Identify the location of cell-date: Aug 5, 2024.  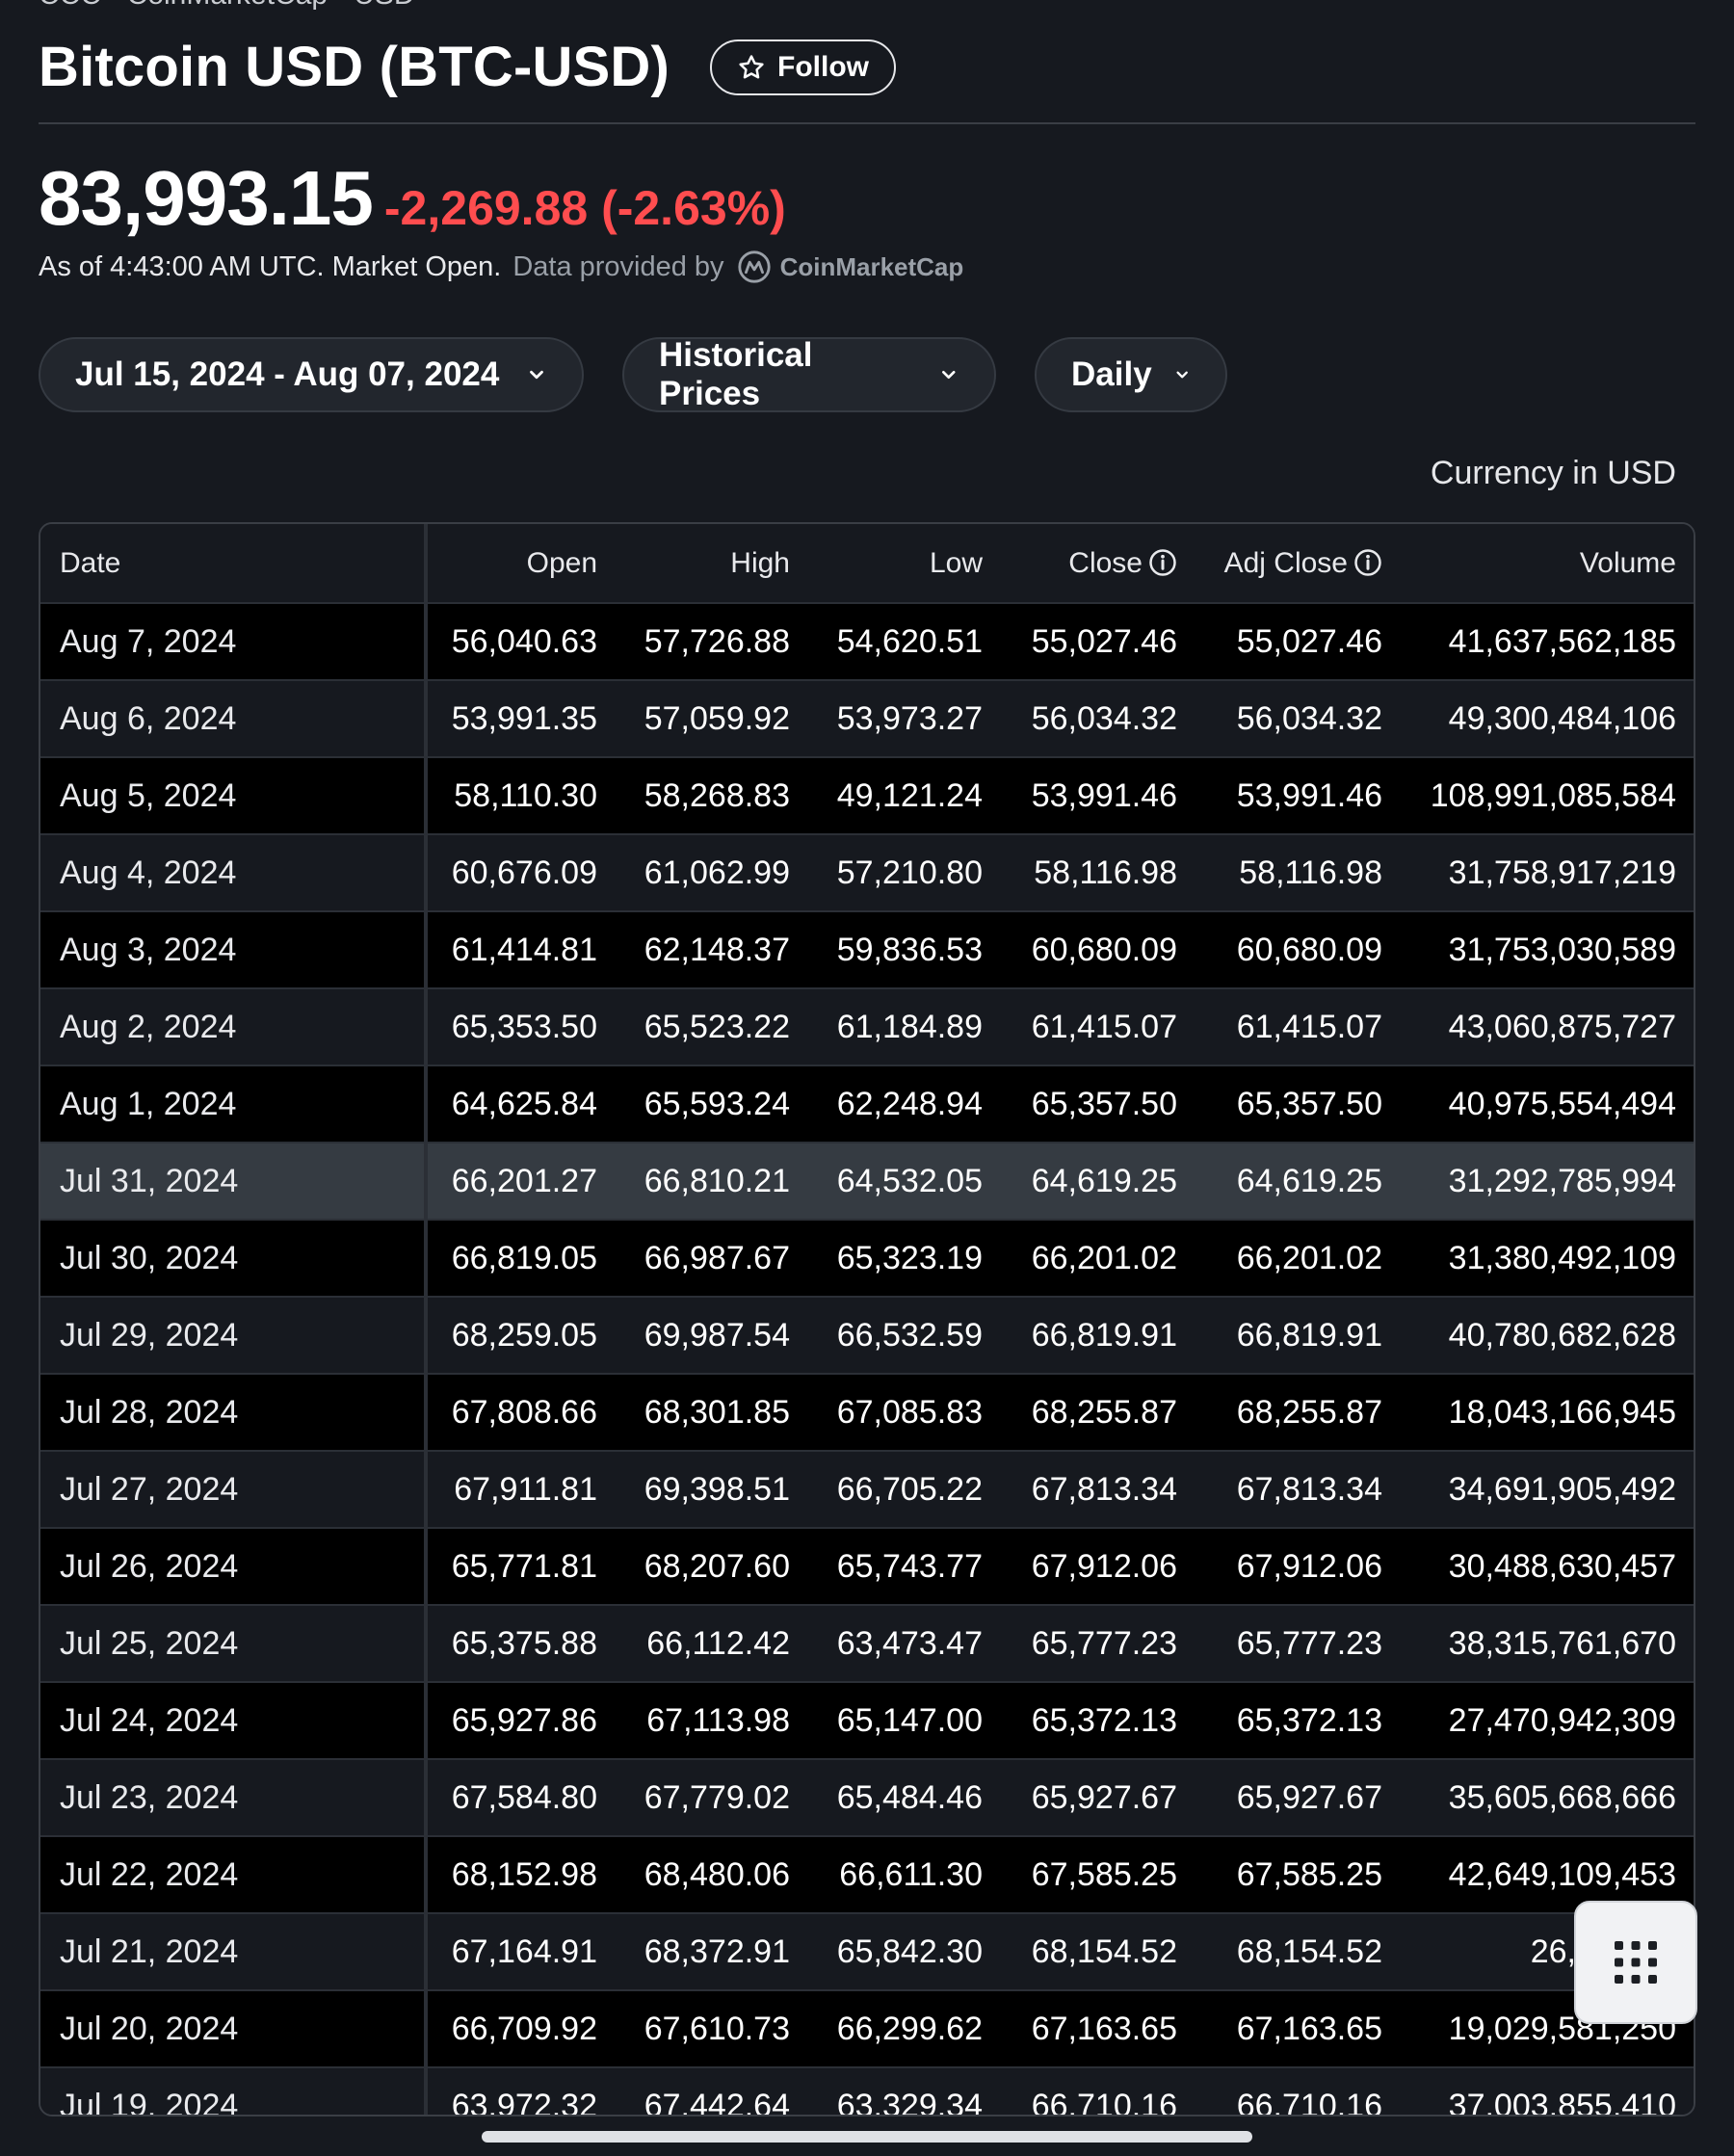
(234, 795).